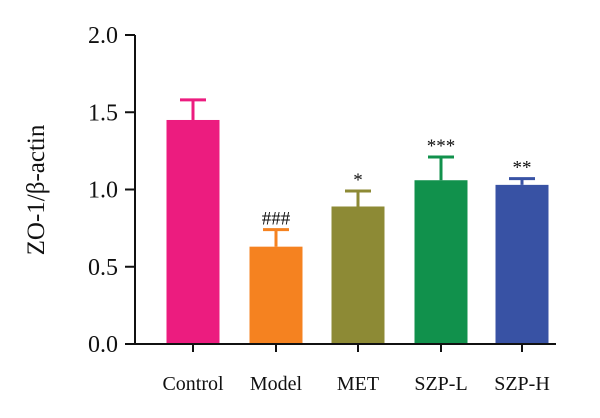  What do you see at coordinates (522, 384) in the screenshot?
I see `x-tick-label: SZP-H` at bounding box center [522, 384].